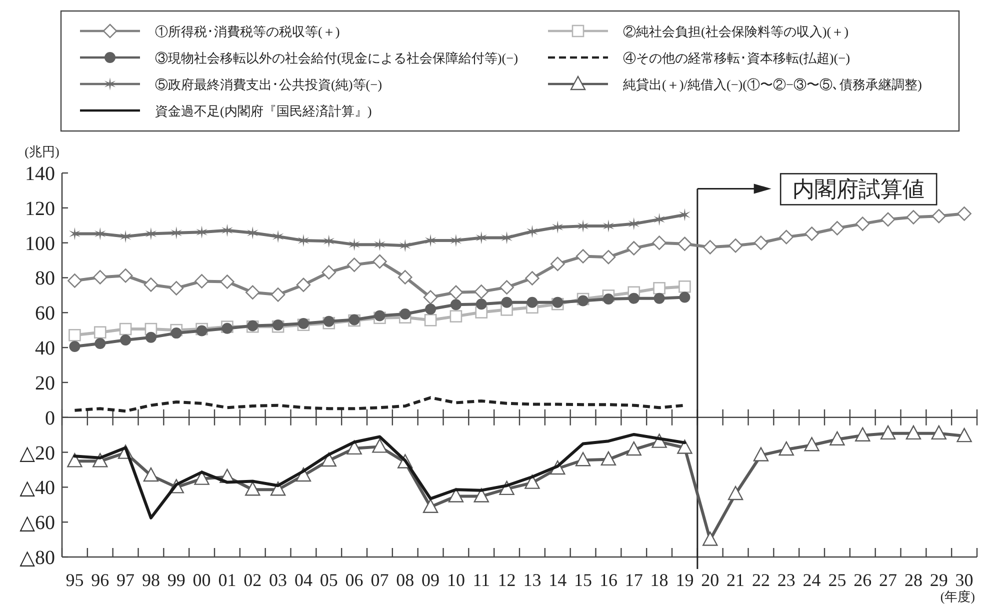  Describe the element at coordinates (608, 580) in the screenshot. I see `x-tick-label: 16` at that location.